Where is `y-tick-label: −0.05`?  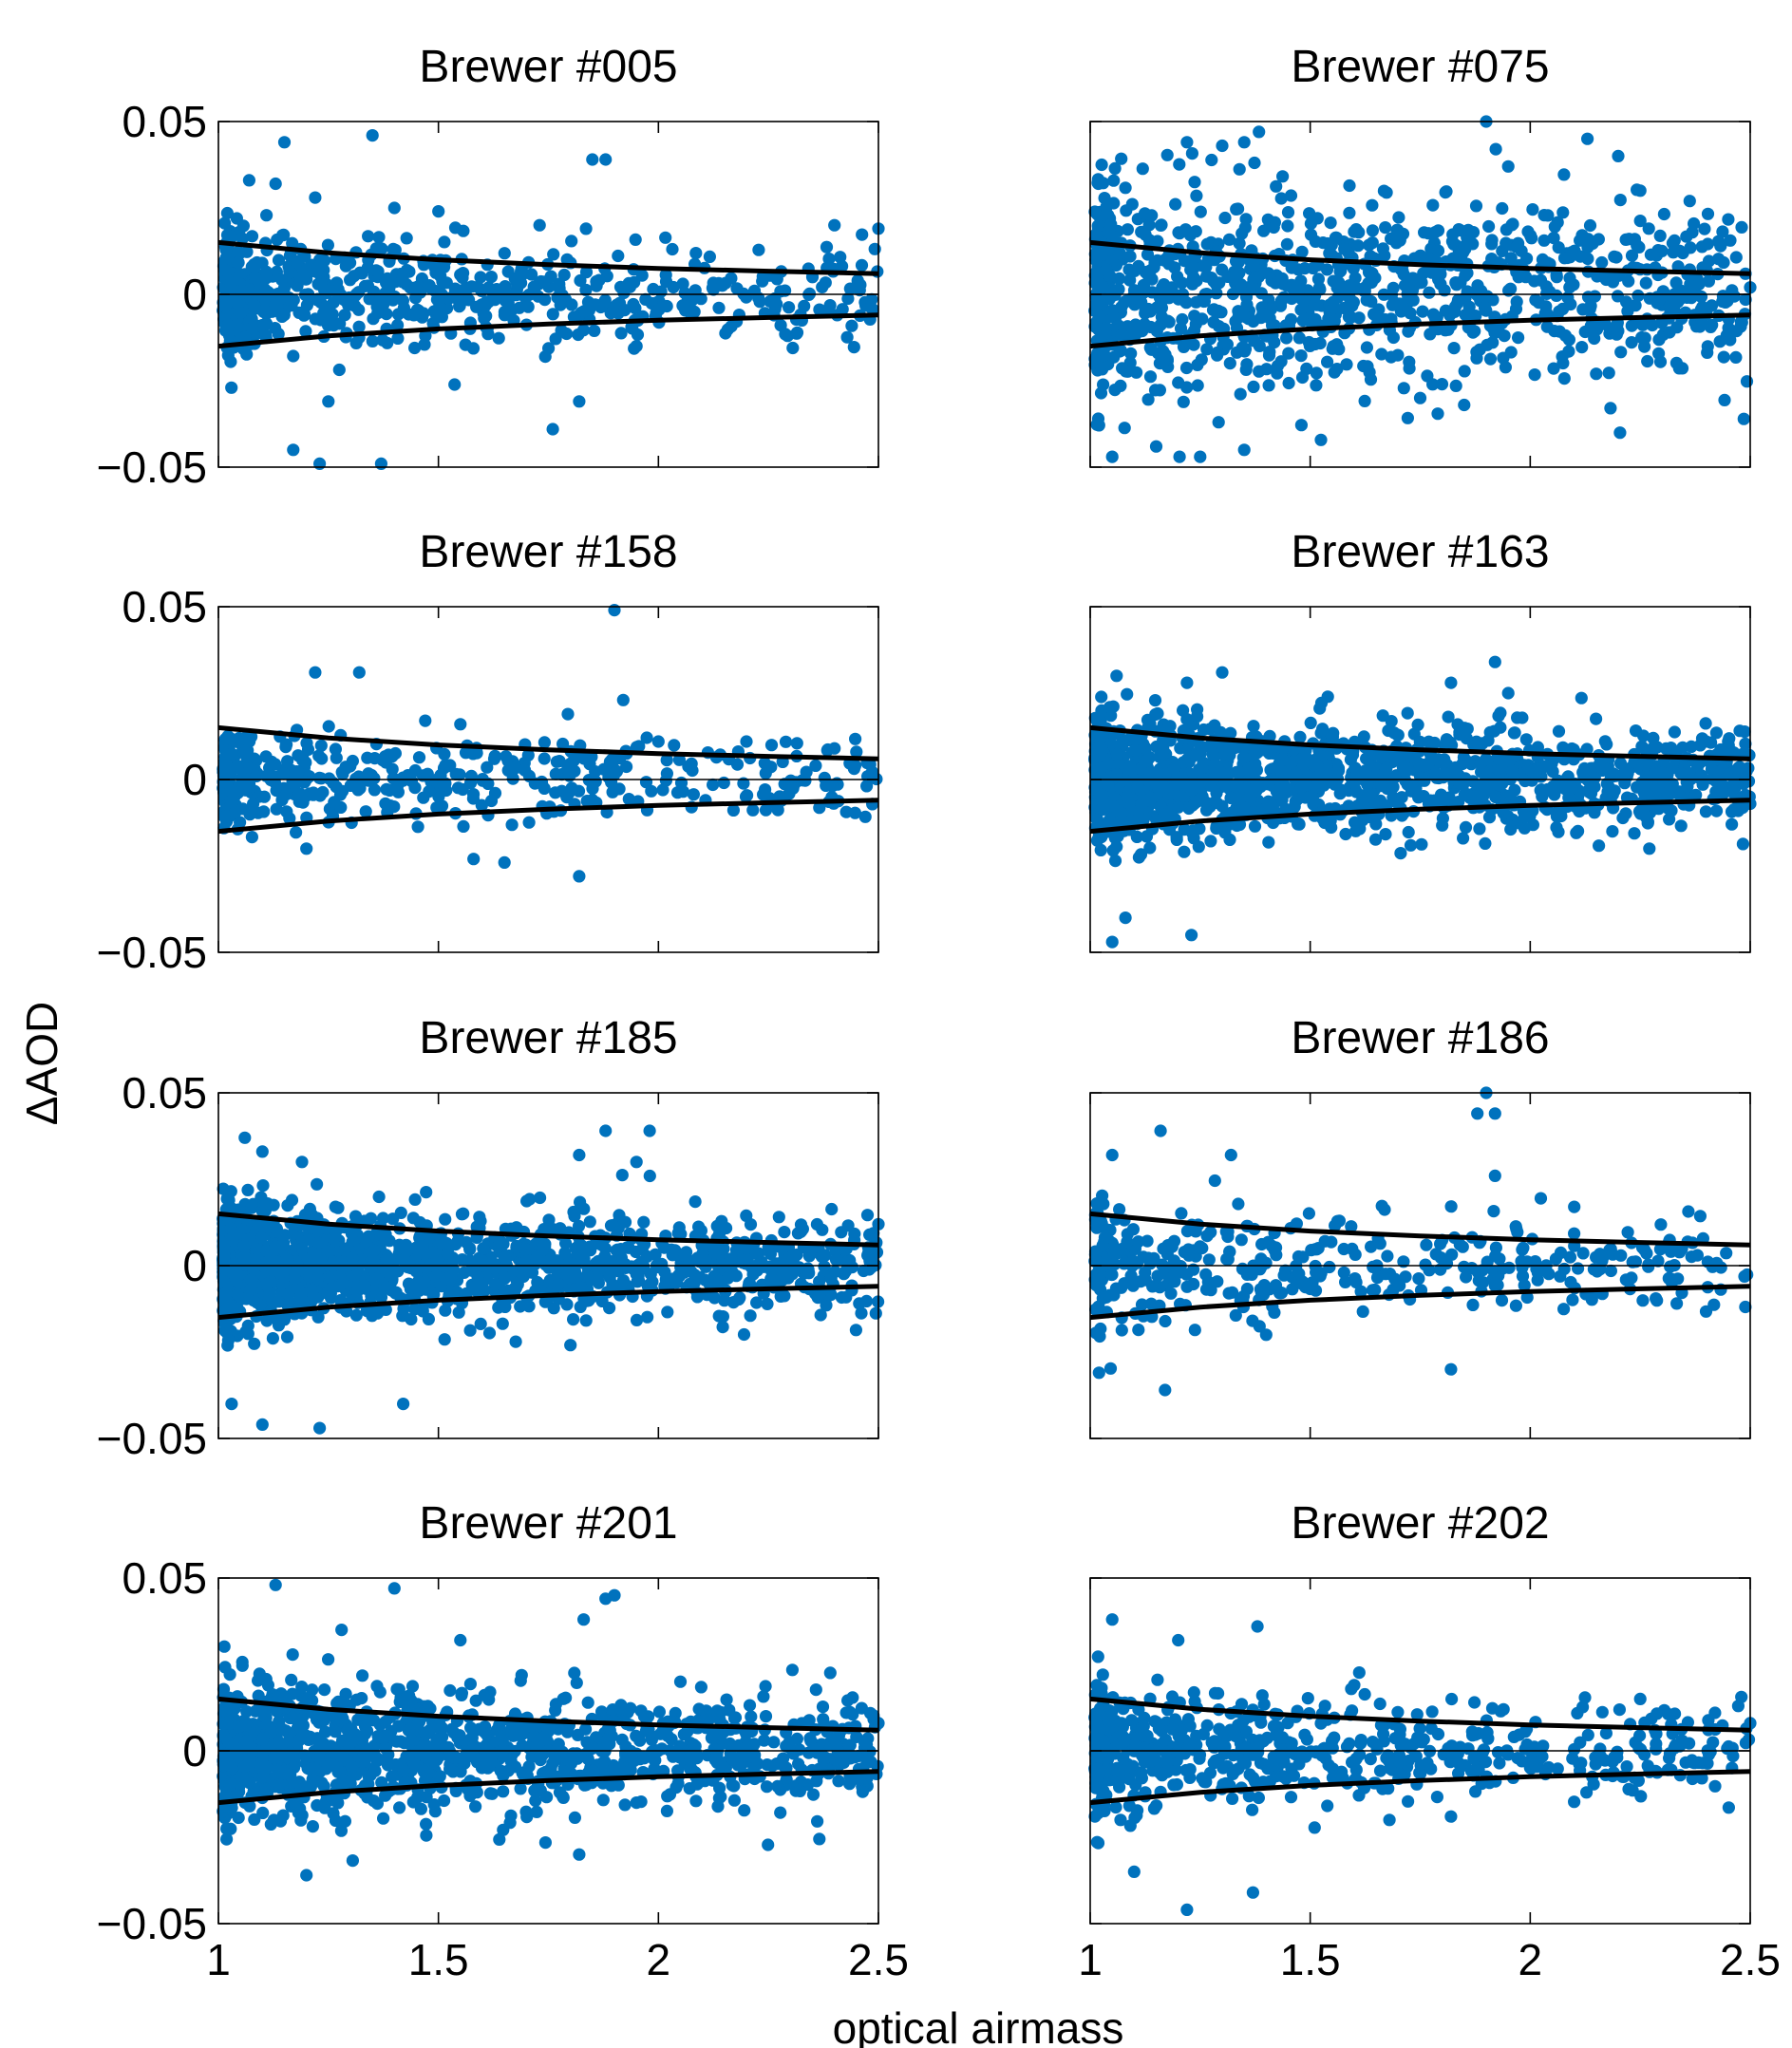
y-tick-label: −0.05 is located at coordinates (152, 952).